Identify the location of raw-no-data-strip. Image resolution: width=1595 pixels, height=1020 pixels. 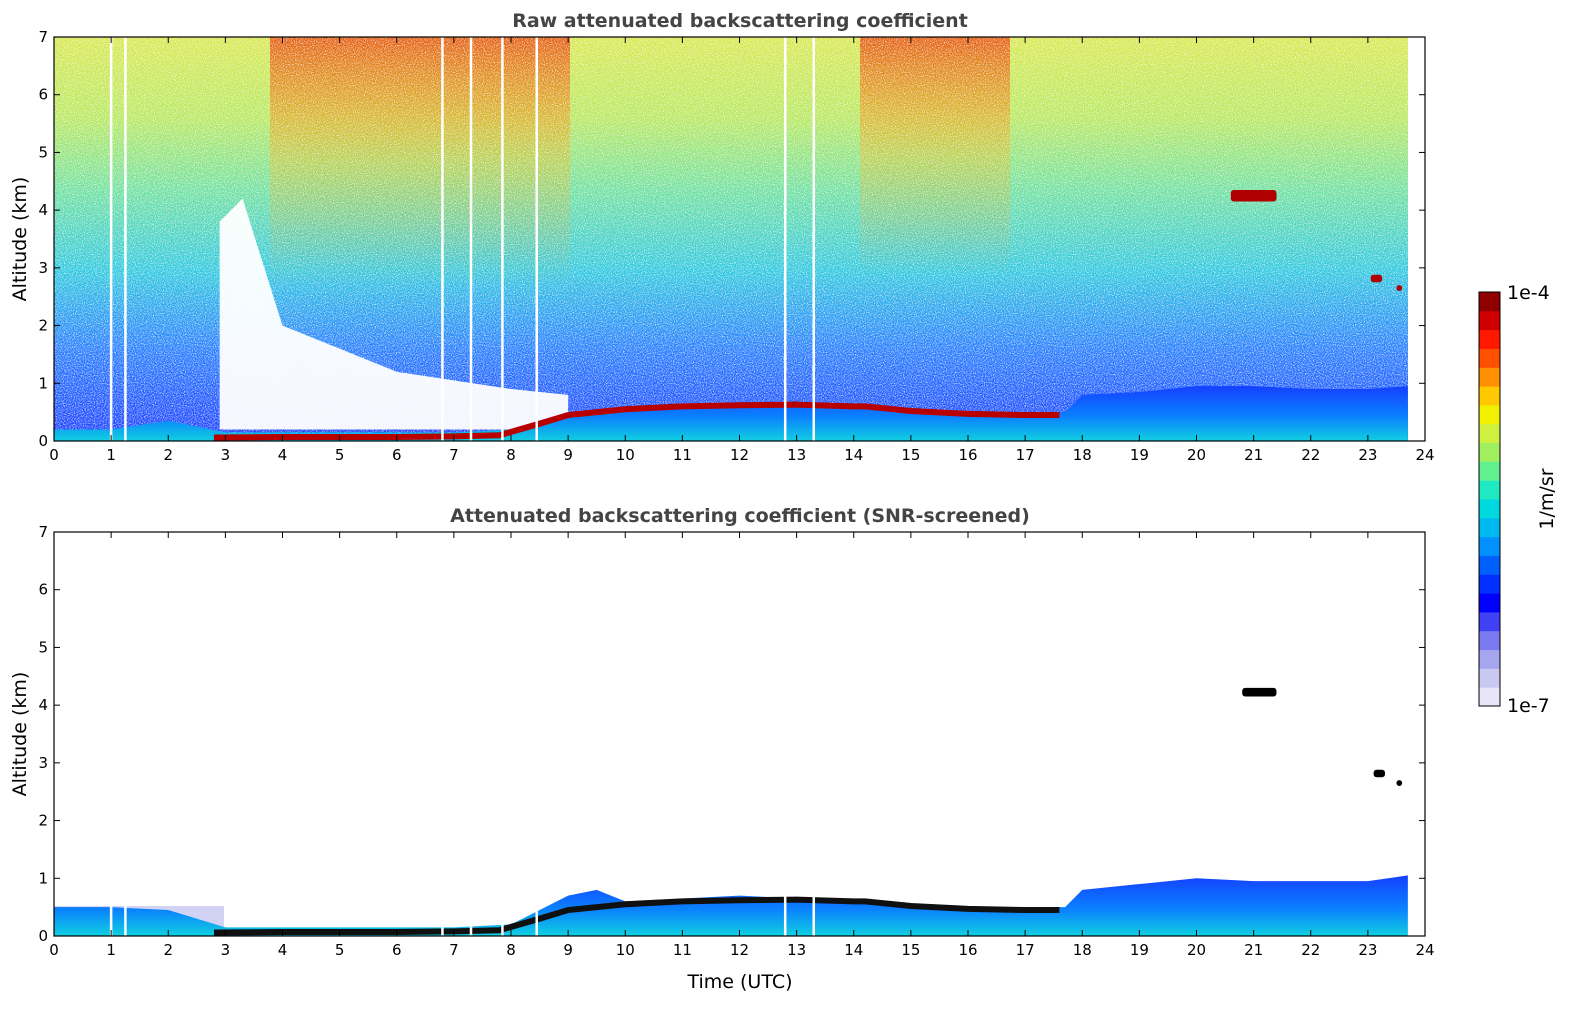
(1416, 239).